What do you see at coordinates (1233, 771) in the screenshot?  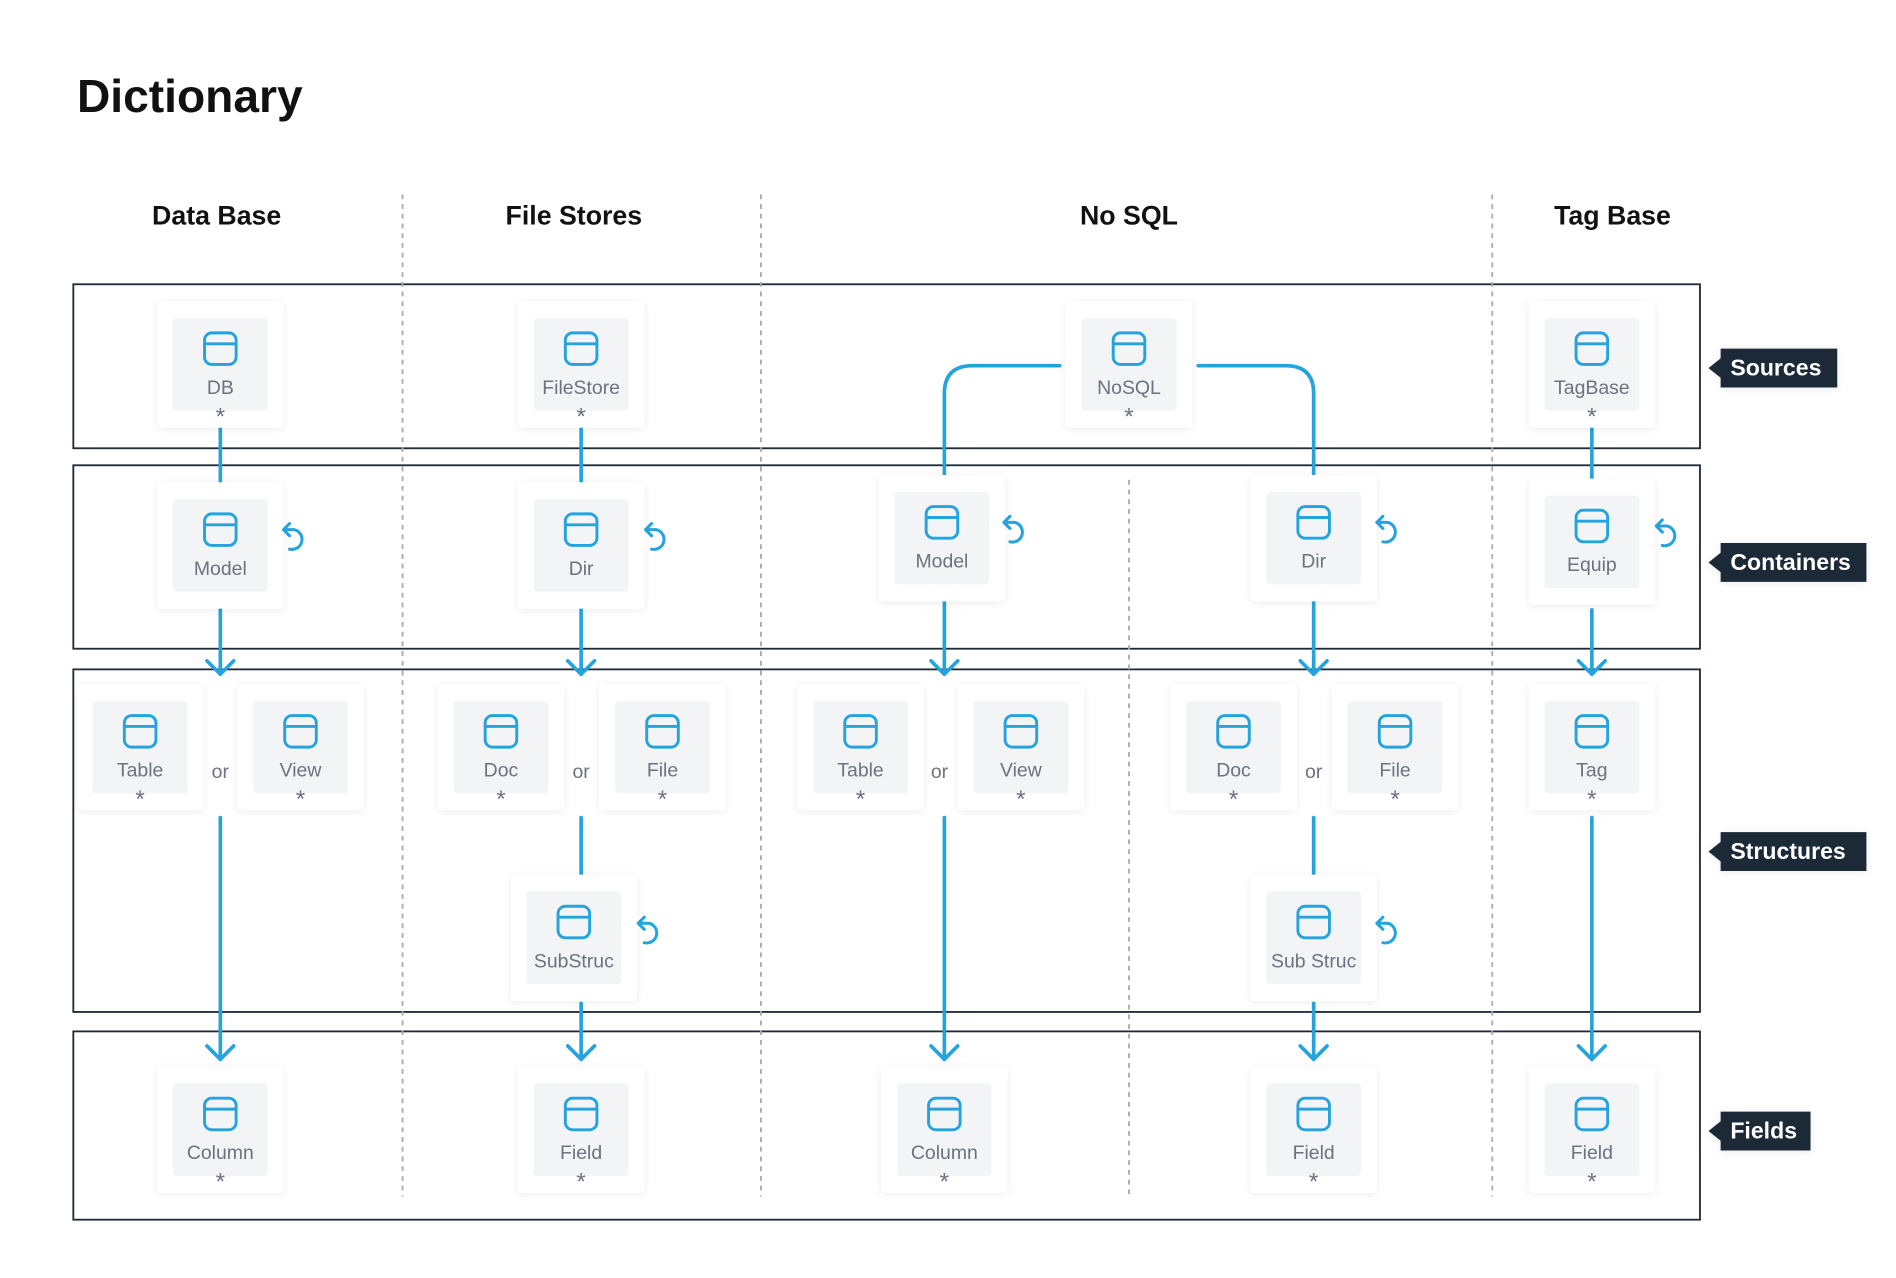 I see `node-label: Doc` at bounding box center [1233, 771].